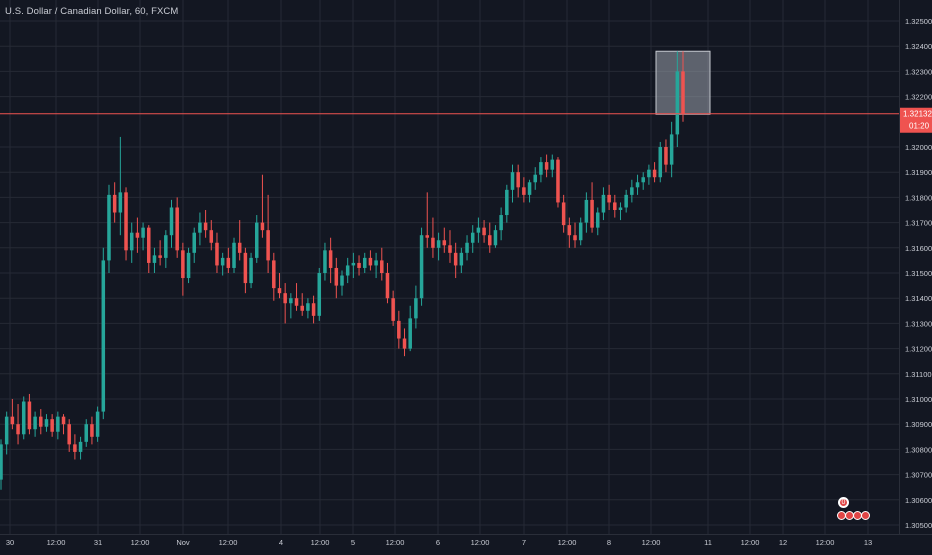 The image size is (932, 555). What do you see at coordinates (918, 424) in the screenshot?
I see `price-tick-label: 1.30900` at bounding box center [918, 424].